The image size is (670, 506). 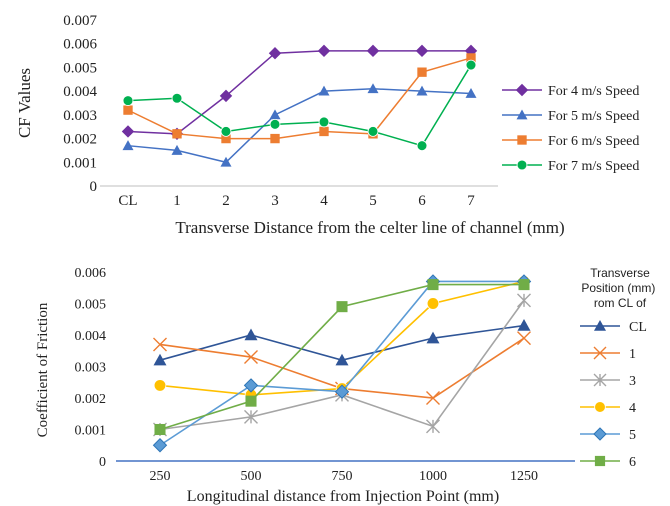 I want to click on x-tick-label: 250, so click(x=160, y=476).